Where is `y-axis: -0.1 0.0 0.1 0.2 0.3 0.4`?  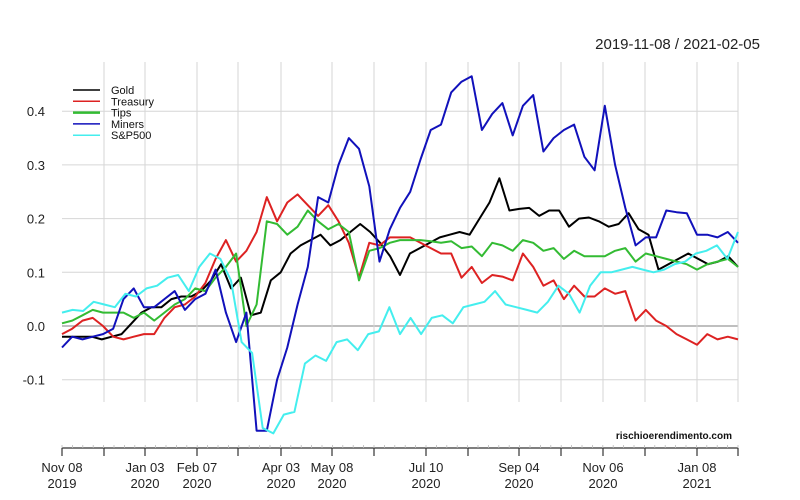
y-axis: -0.1 0.0 0.1 0.2 0.3 0.4 is located at coordinates (34, 246).